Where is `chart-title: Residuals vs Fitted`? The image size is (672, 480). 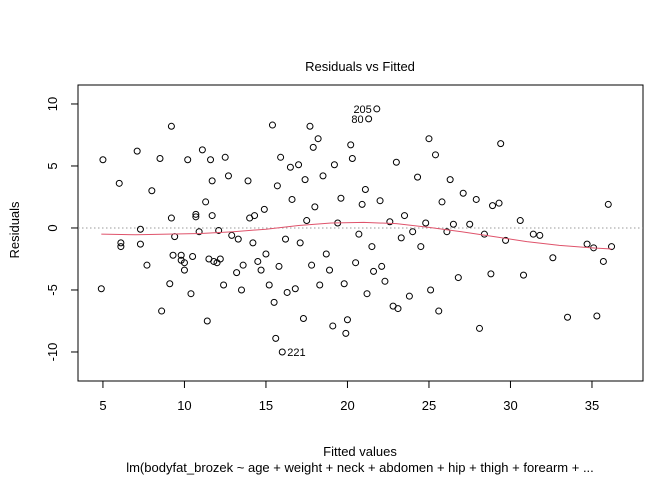
chart-title: Residuals vs Fitted is located at coordinates (360, 66).